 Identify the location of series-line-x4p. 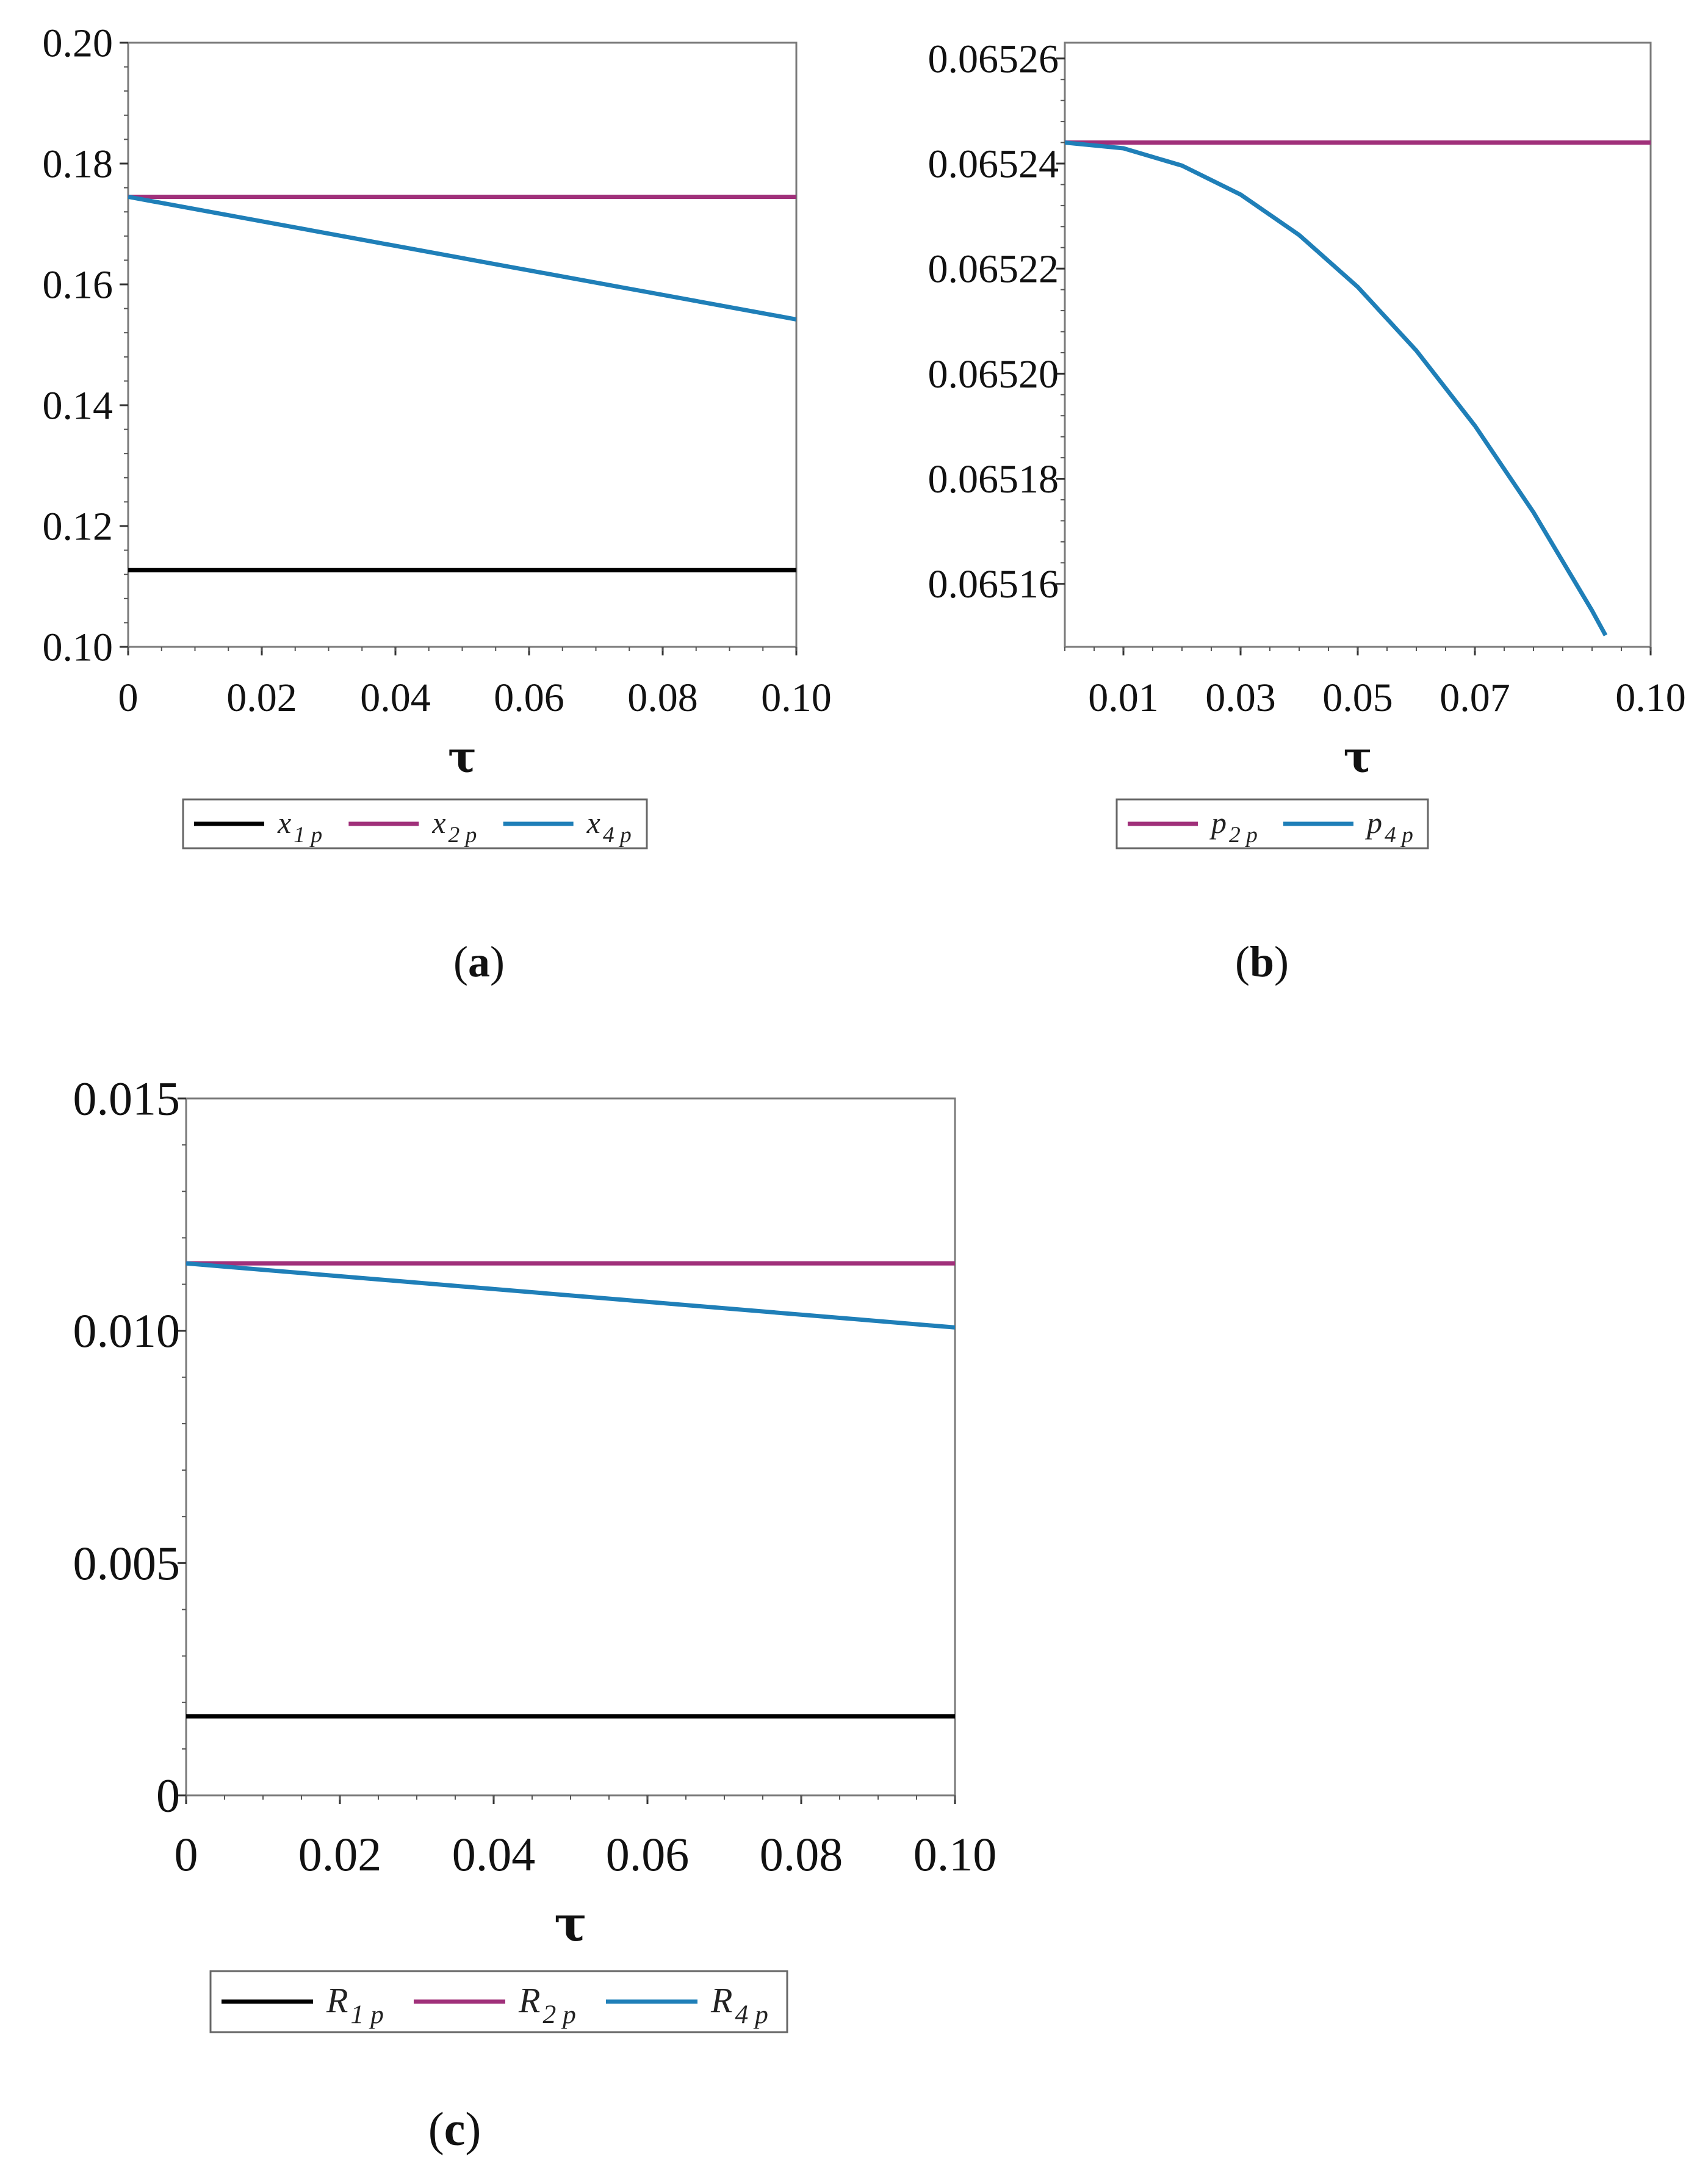
(462, 258).